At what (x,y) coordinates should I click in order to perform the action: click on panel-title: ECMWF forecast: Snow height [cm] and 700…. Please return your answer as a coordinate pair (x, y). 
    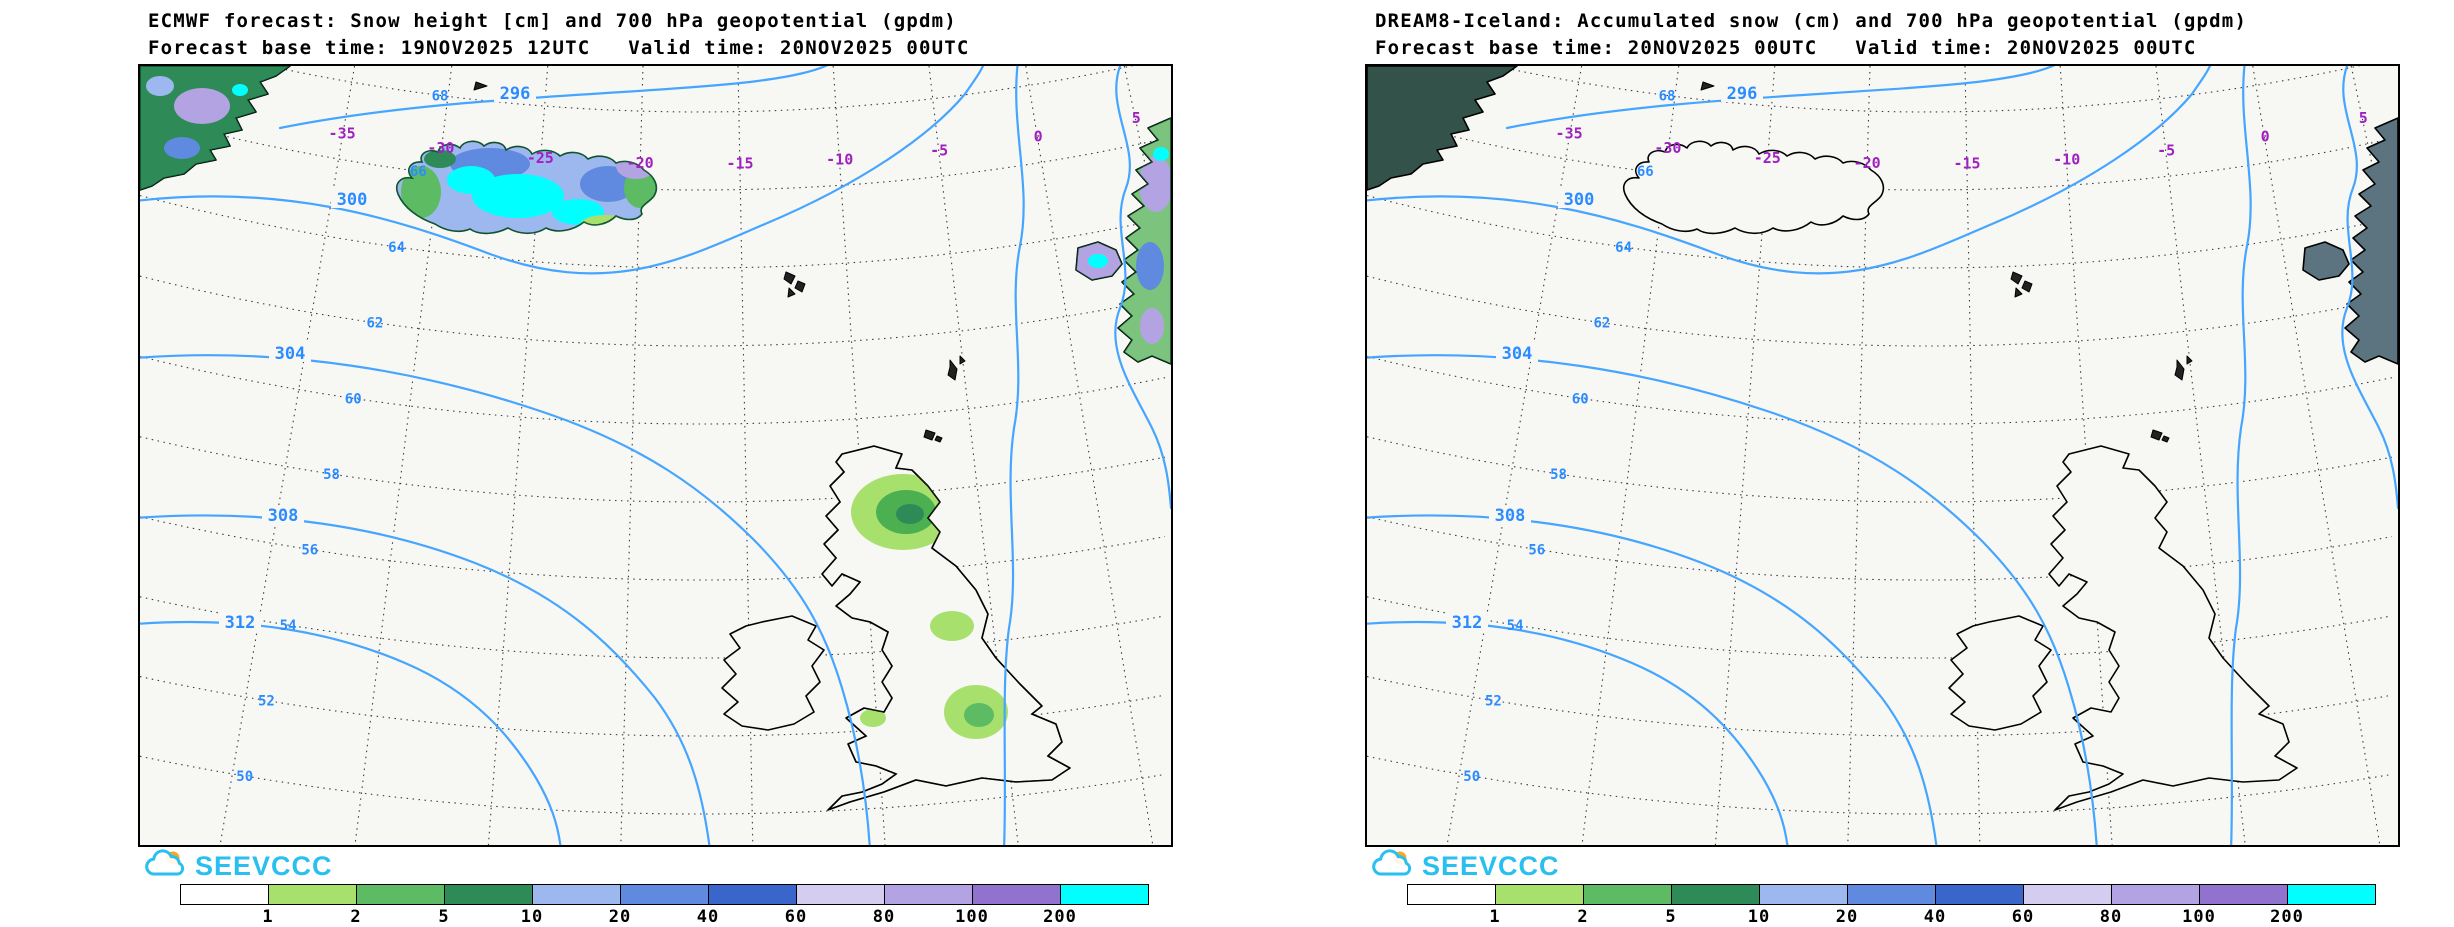
    Looking at the image, I should click on (552, 21).